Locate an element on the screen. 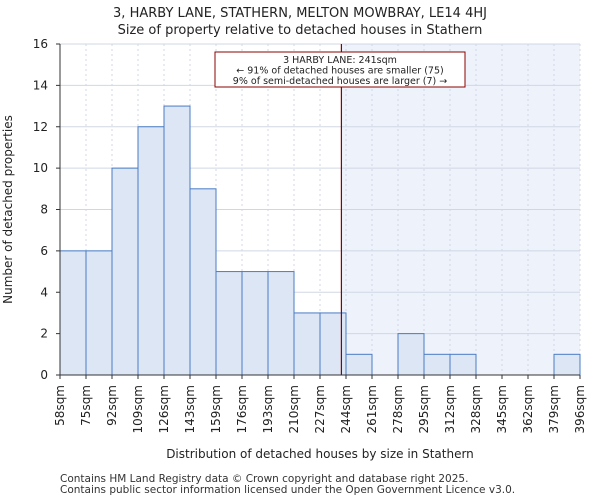  x-tick-label: 396sqm is located at coordinates (580, 409).